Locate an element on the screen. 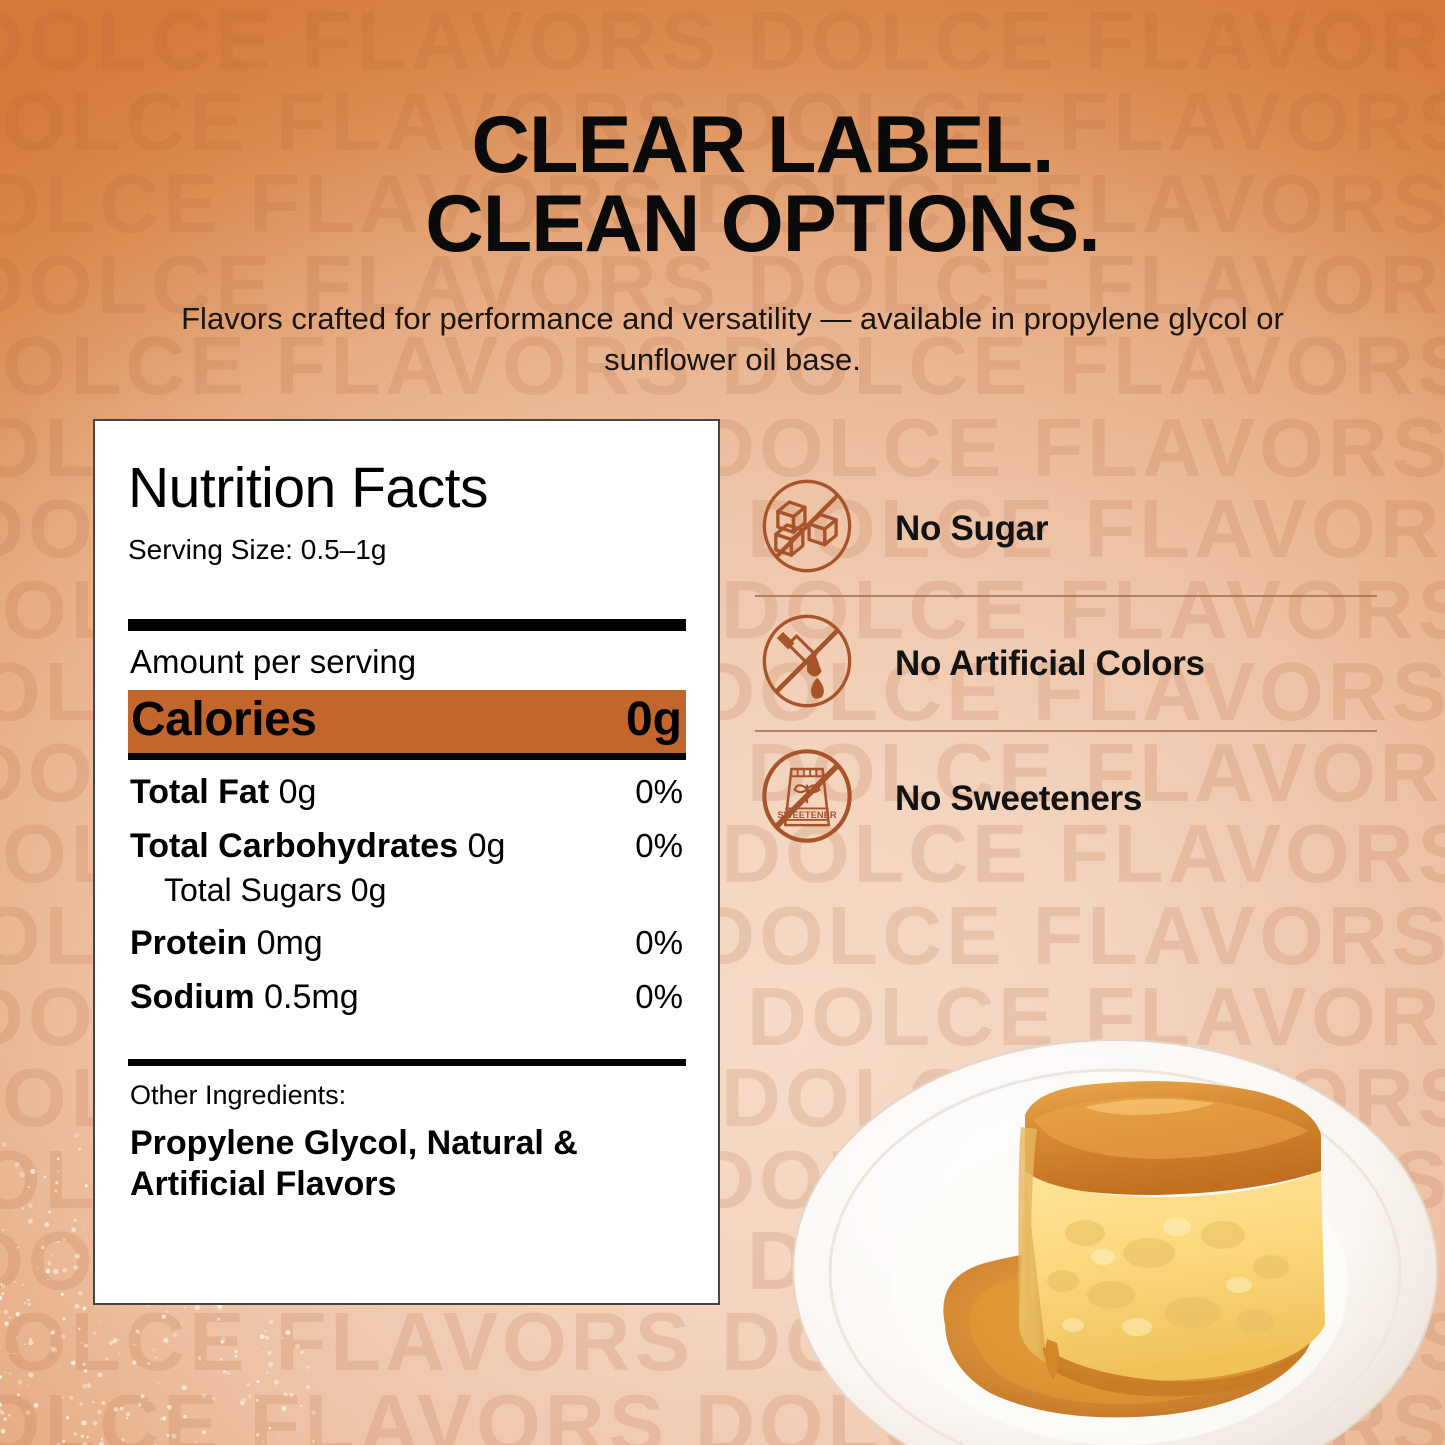 The height and width of the screenshot is (1445, 1445). nutrient-amount: 0mg is located at coordinates (289, 943).